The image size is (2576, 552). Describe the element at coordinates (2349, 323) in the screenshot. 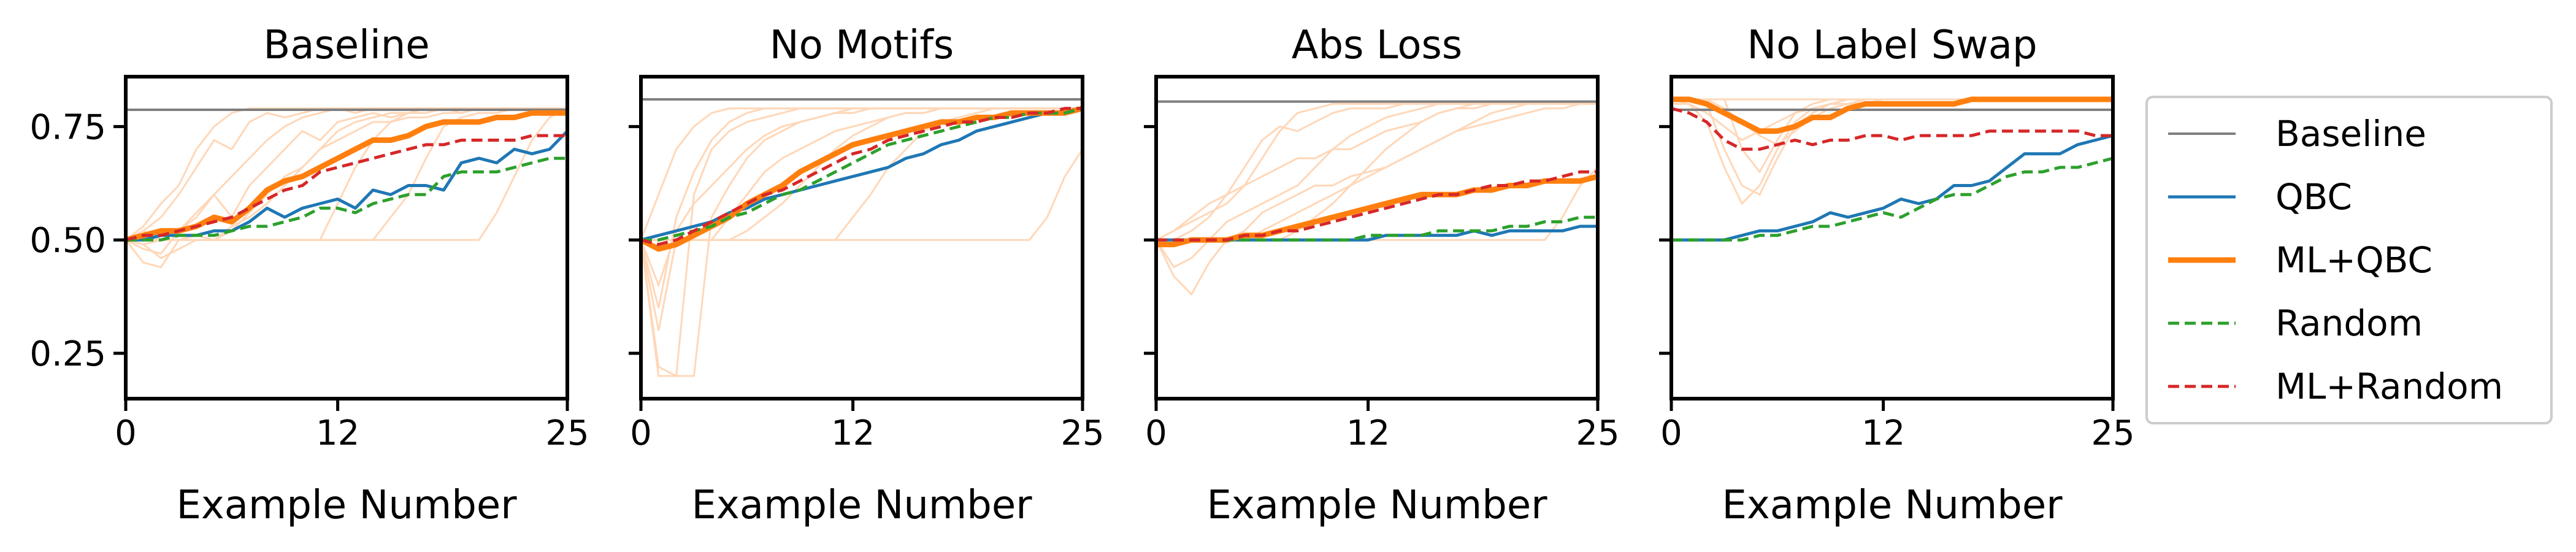

I see `legend-label: Random` at that location.